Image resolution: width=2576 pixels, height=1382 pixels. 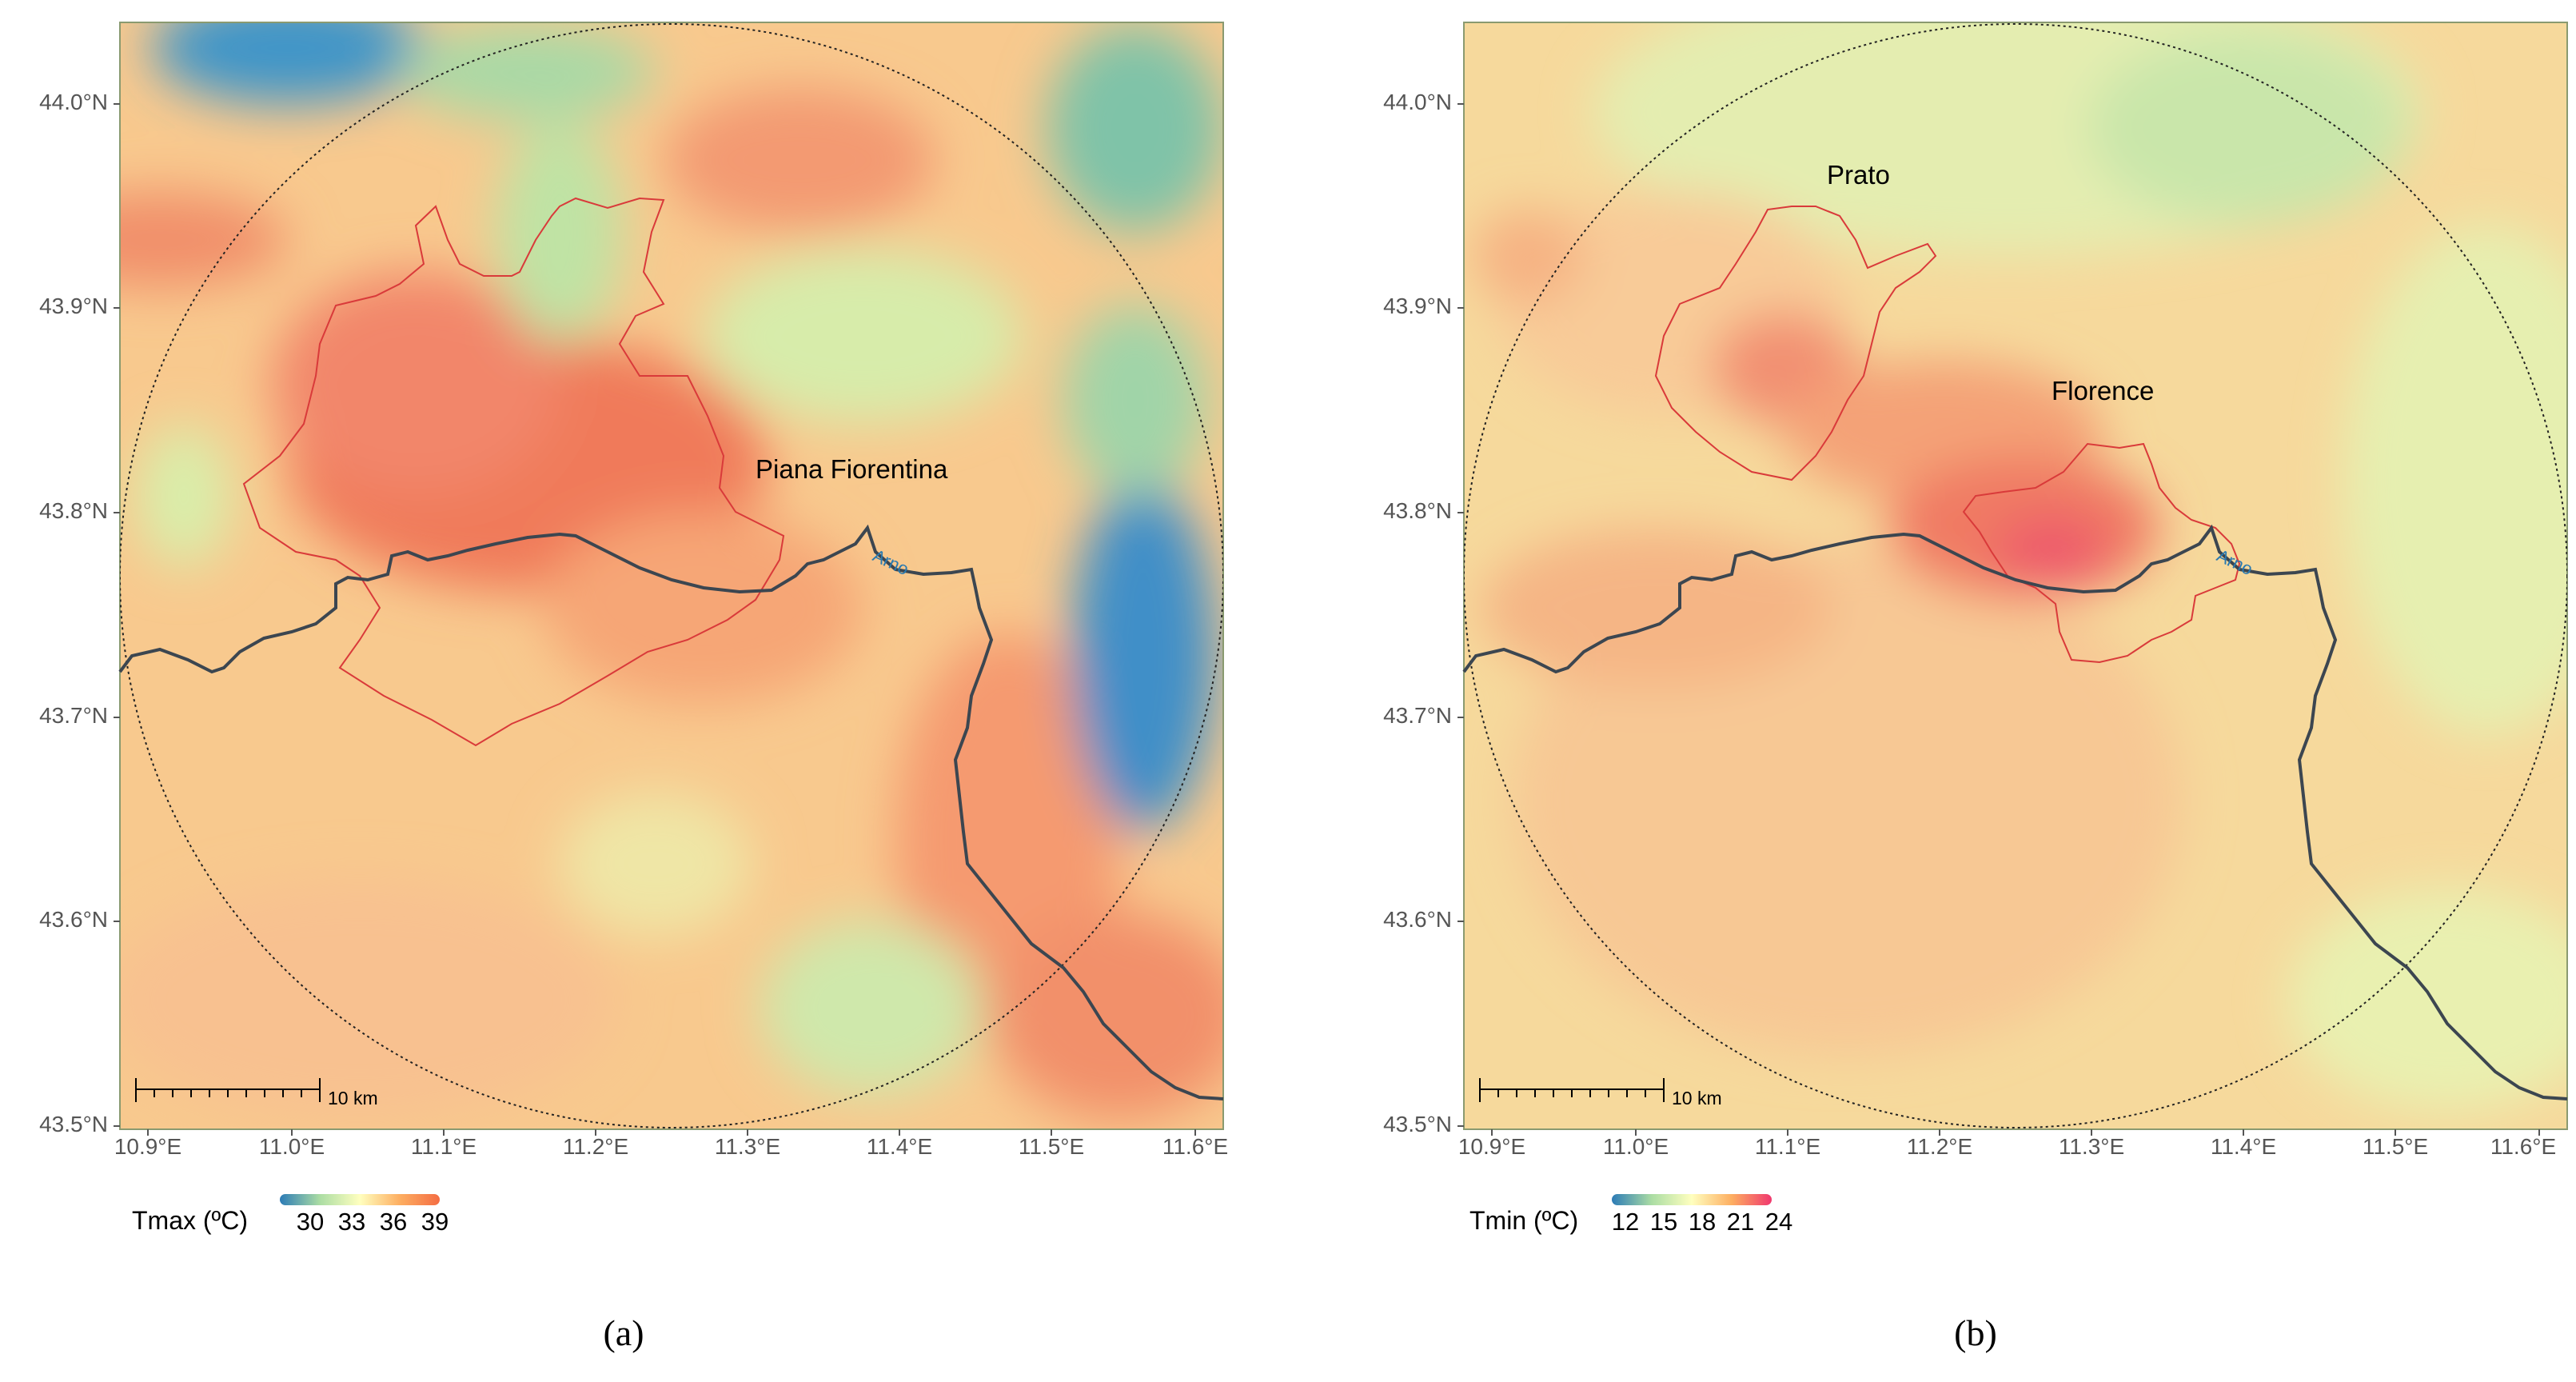 What do you see at coordinates (360, 1199) in the screenshot?
I see `legend-colorbar-a` at bounding box center [360, 1199].